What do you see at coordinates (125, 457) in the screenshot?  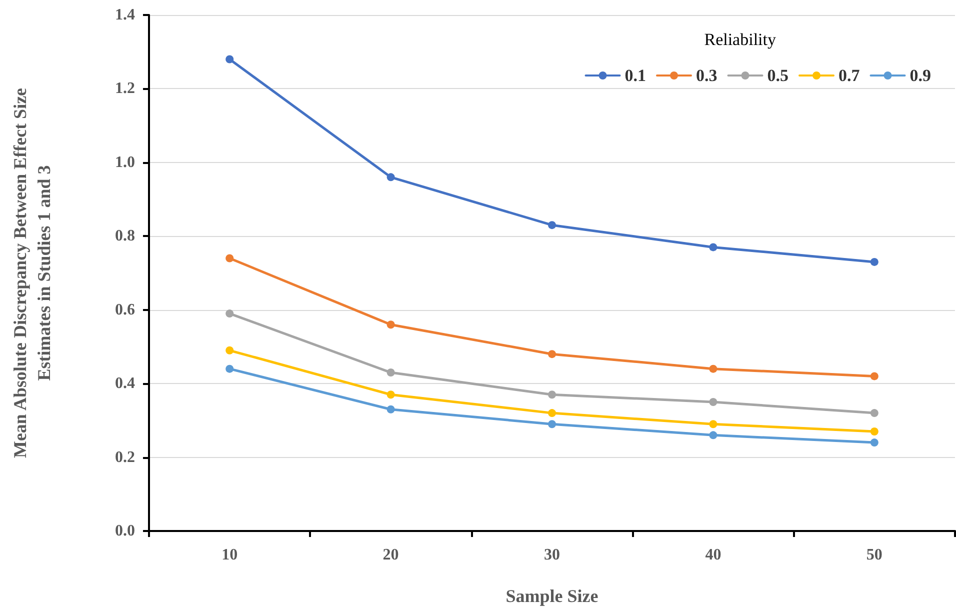 I see `y-tick-label: 0.2` at bounding box center [125, 457].